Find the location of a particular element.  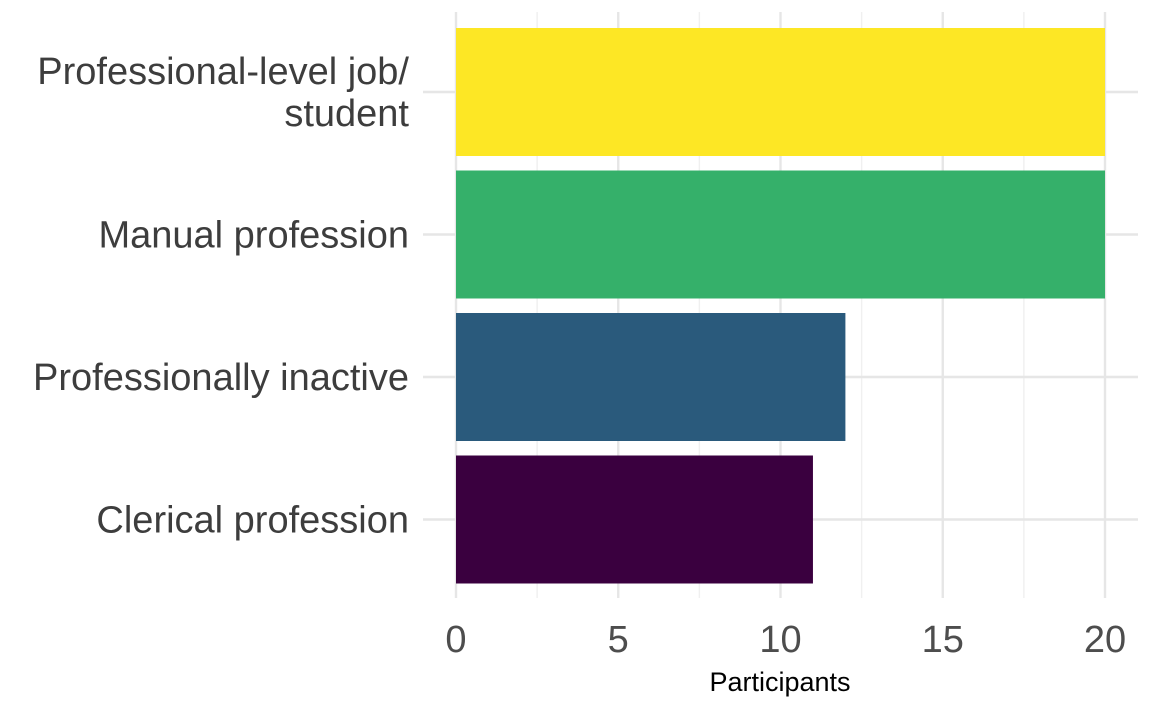

x-tick-label: 0 is located at coordinates (455, 640).